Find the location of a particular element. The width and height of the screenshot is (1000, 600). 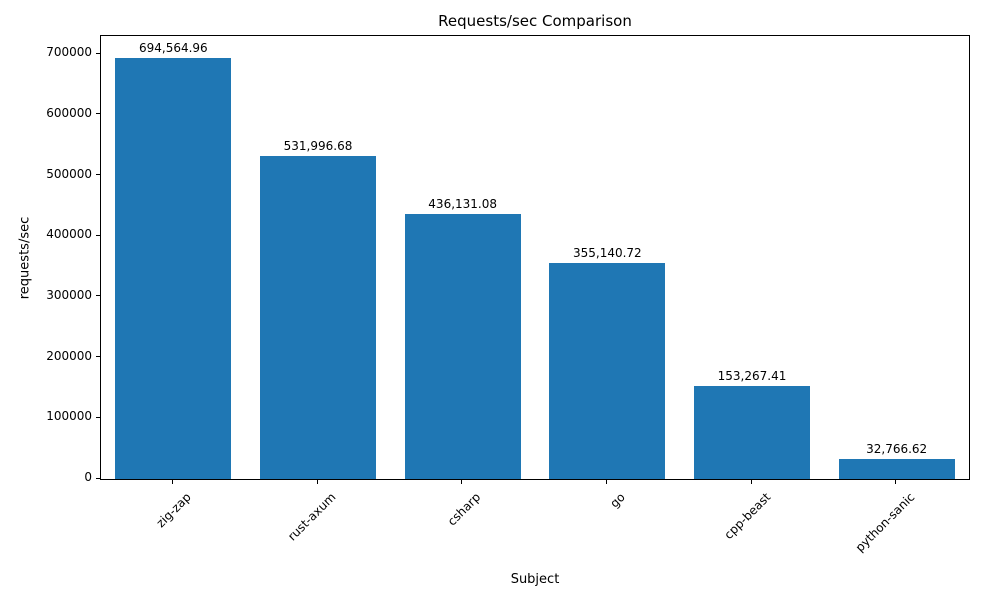

bar-value-label: 153,267.41 is located at coordinates (752, 376).